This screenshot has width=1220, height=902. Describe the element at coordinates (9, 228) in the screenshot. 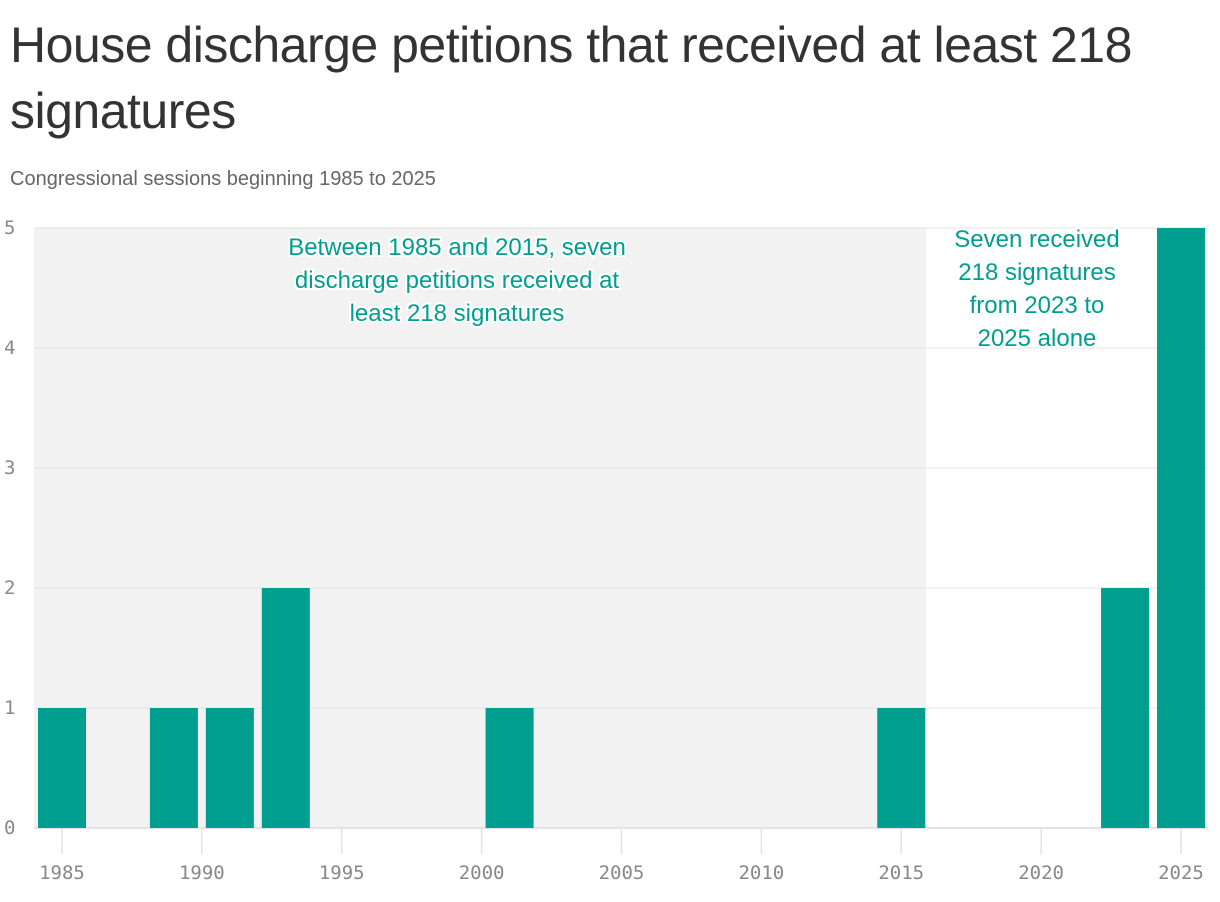

I see `y-tick-label: 5` at that location.